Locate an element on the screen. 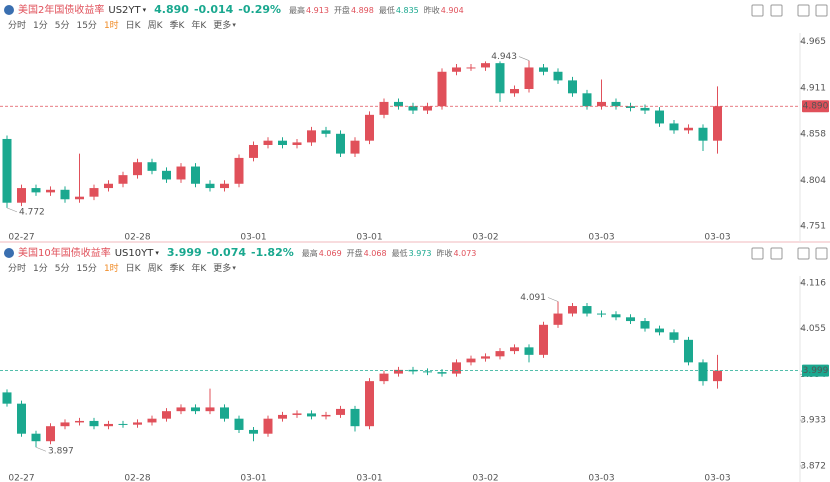 This screenshot has height=482, width=830. instrument-name: 美国2年国债收益率 is located at coordinates (61, 9).